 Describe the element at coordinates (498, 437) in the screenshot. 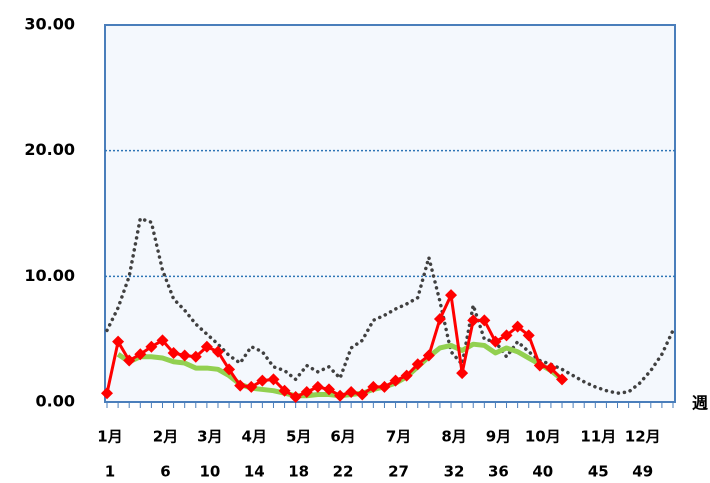

I see `month-label: 9月` at that location.